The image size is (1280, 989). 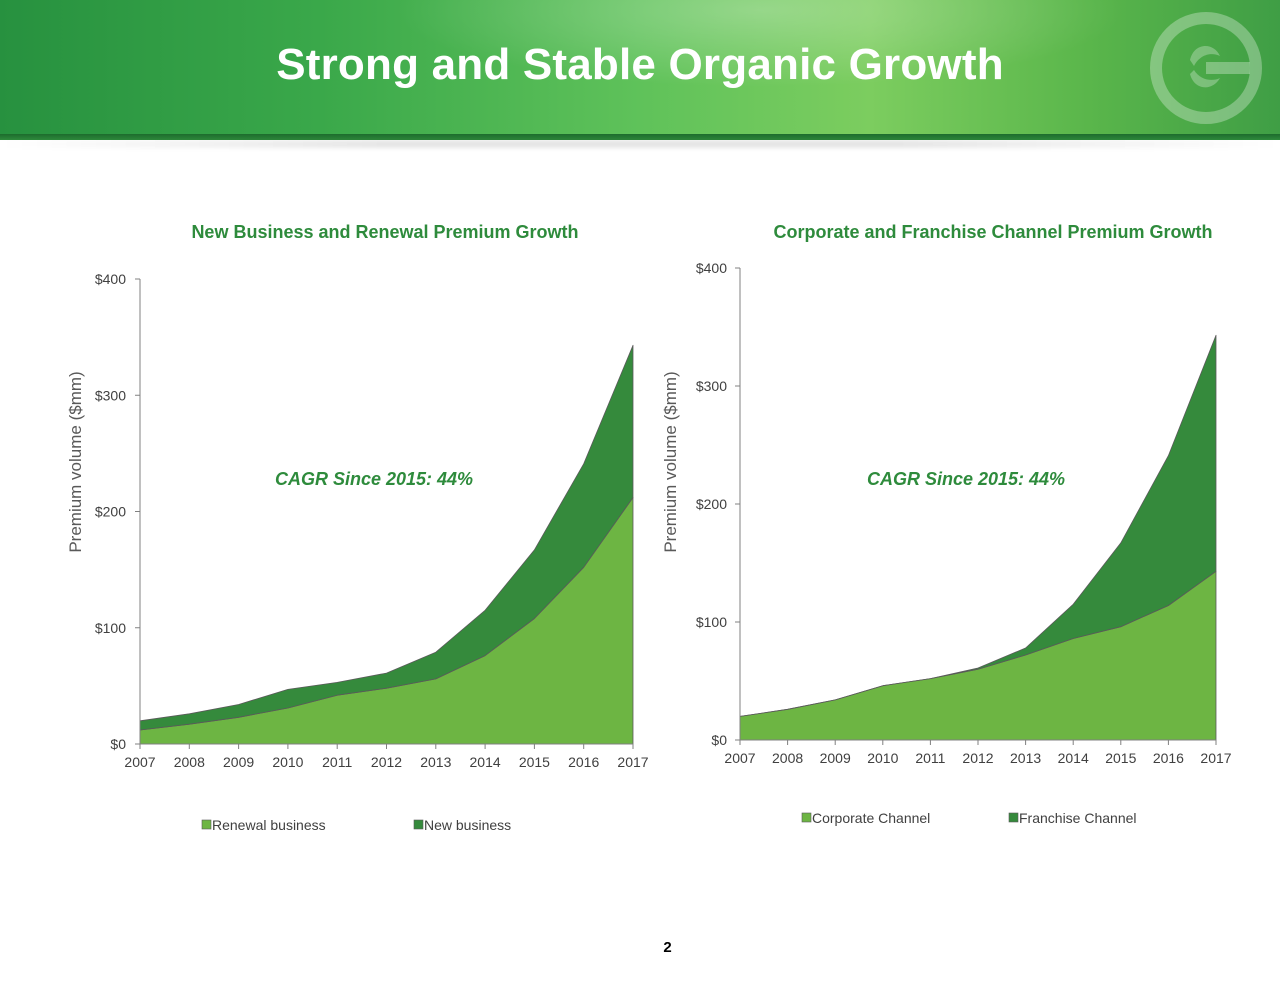 I want to click on banner-rule, so click(x=640, y=137).